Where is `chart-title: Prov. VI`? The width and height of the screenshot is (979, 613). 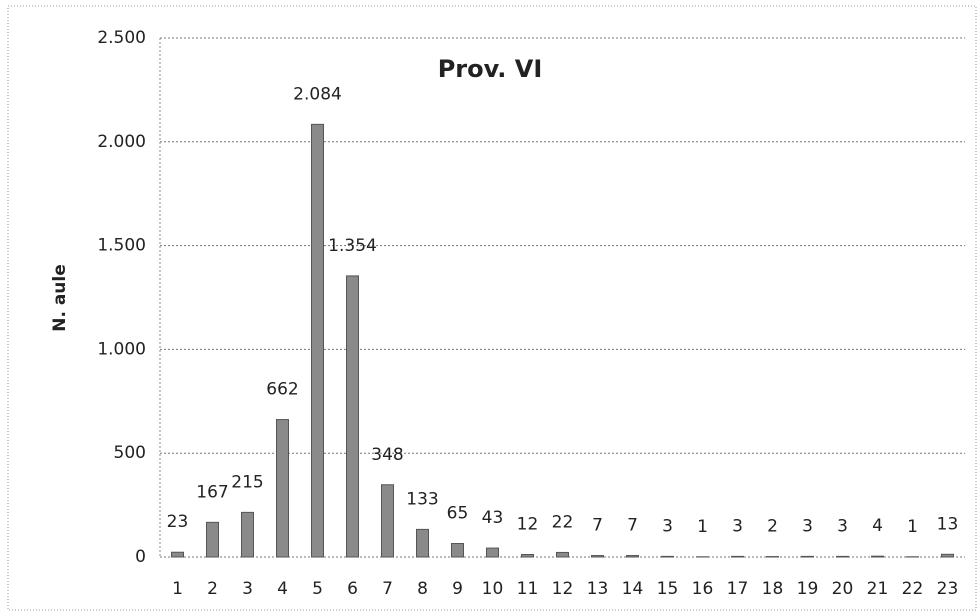
chart-title: Prov. VI is located at coordinates (490, 69).